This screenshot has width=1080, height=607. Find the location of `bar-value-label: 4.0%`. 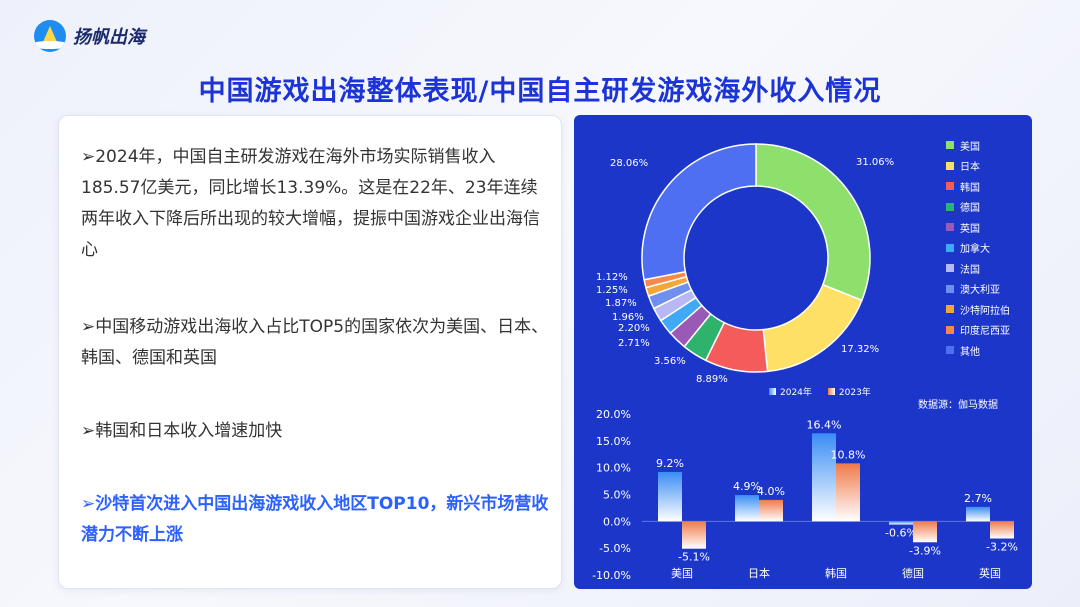

bar-value-label: 4.0% is located at coordinates (771, 491).